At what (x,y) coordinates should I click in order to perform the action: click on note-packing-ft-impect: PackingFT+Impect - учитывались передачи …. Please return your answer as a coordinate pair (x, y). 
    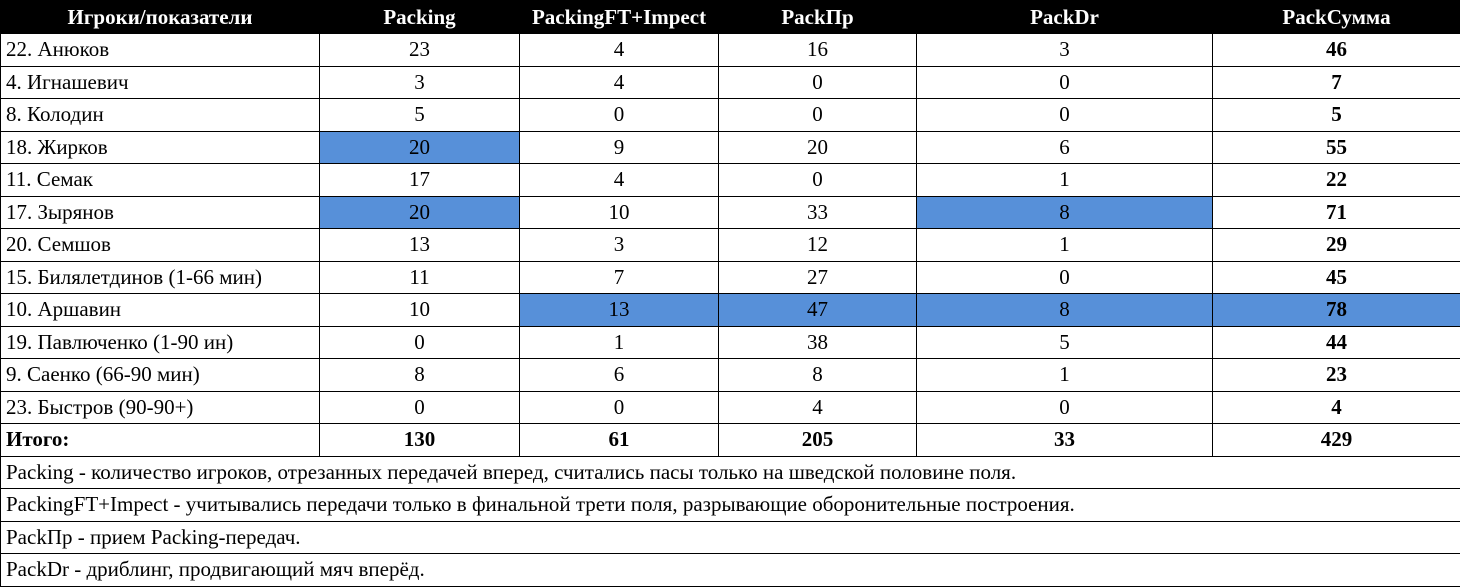
    Looking at the image, I should click on (730, 505).